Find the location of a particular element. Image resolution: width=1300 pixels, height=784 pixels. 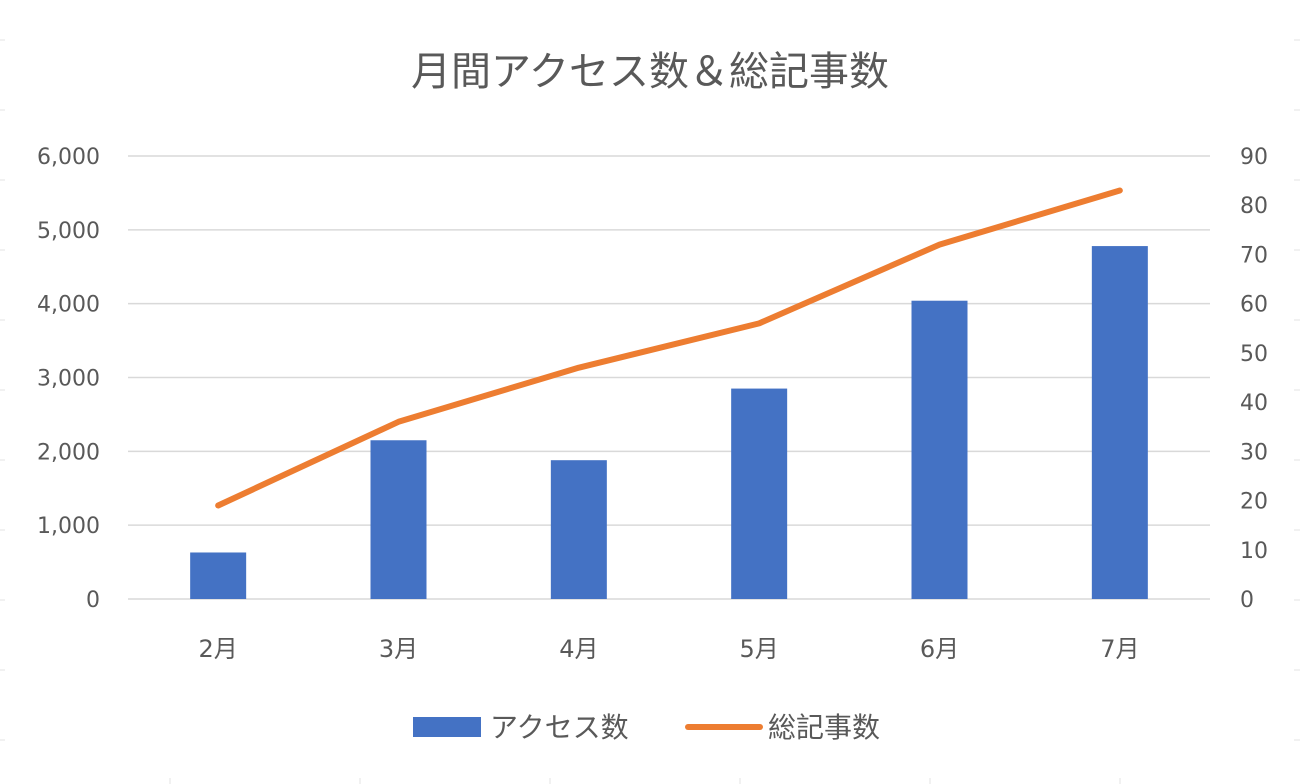

y-axis-left: 0 1,000 2,000 3,000 4,000 5,000 6,000 is located at coordinates (68, 379).